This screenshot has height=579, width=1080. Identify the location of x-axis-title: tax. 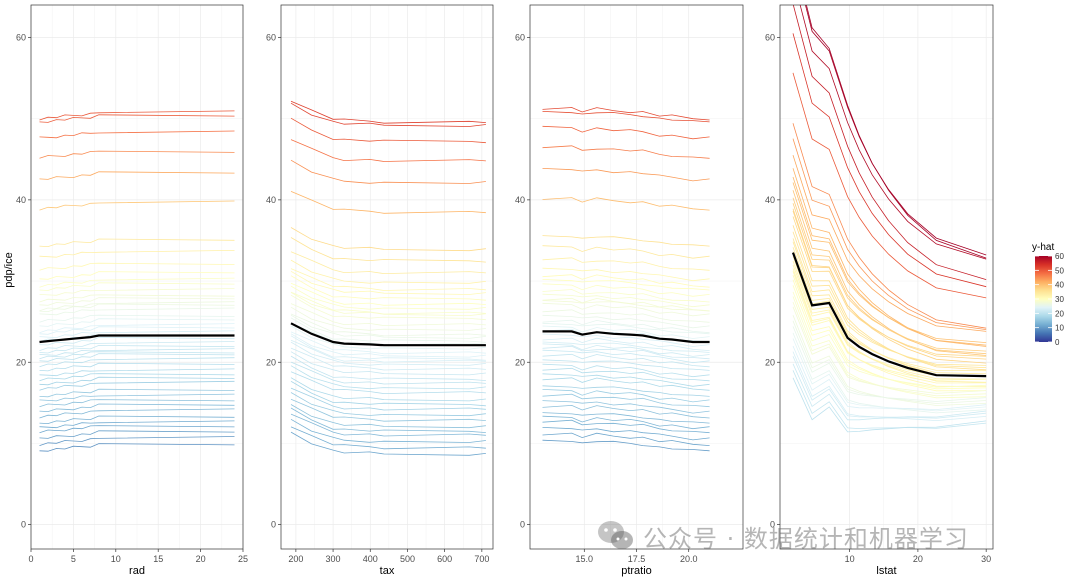
(387, 571).